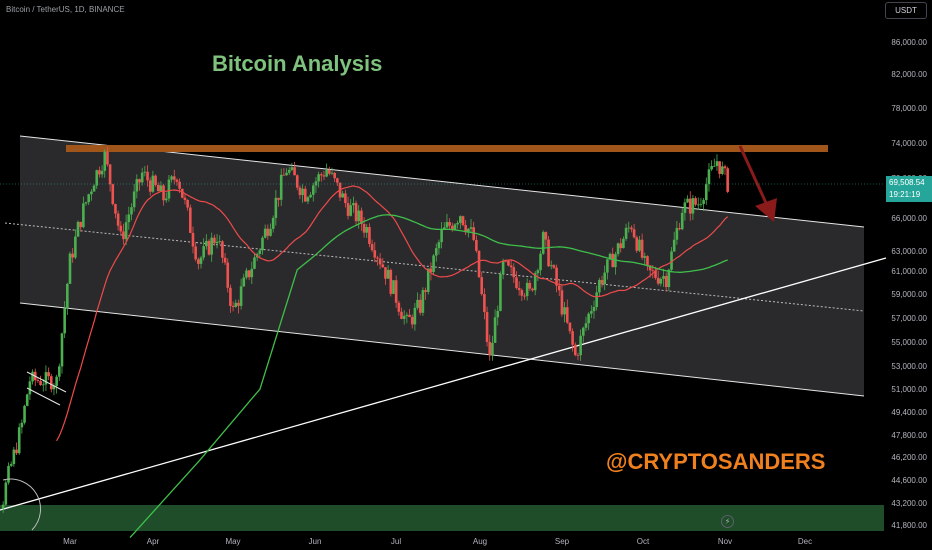 The image size is (932, 550). What do you see at coordinates (727, 521) in the screenshot?
I see `flash-icon: ⚡` at bounding box center [727, 521].